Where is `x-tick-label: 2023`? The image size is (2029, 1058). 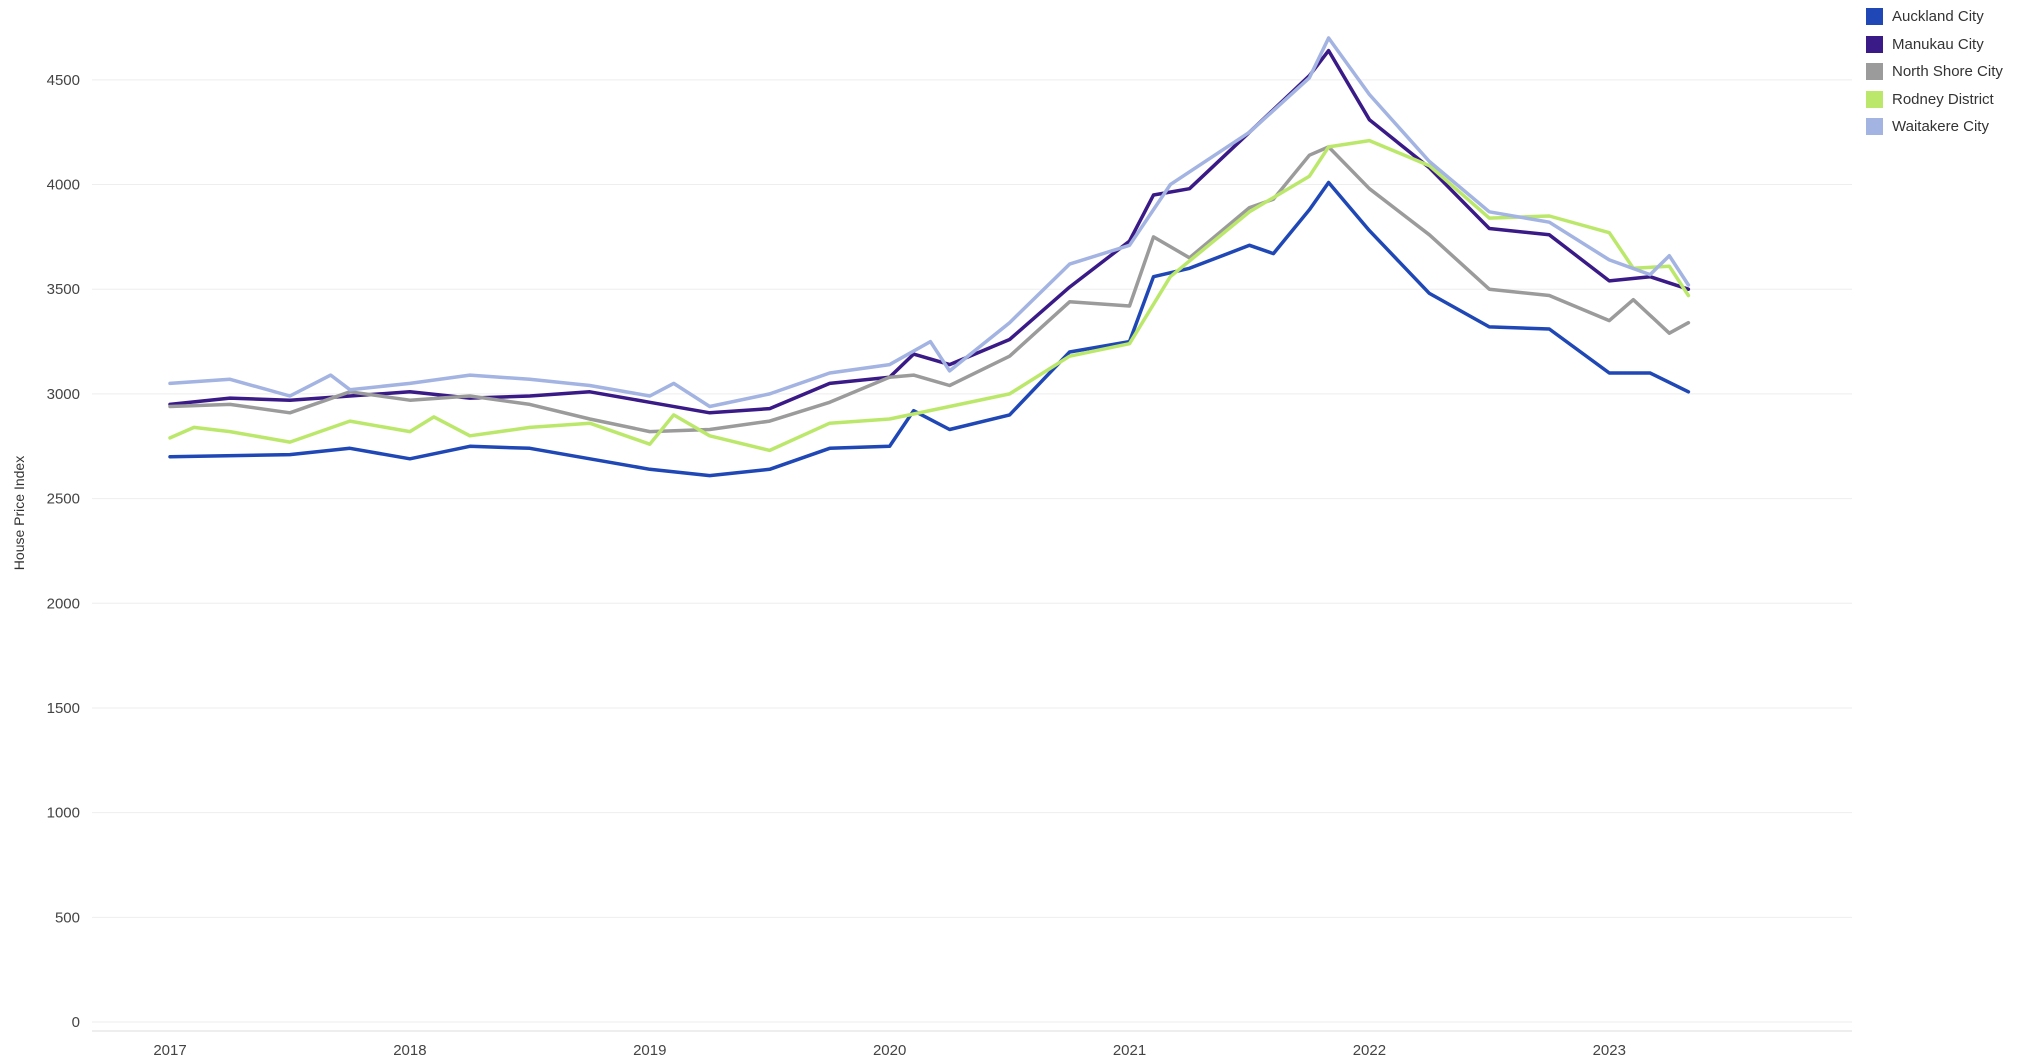
x-tick-label: 2023 is located at coordinates (1609, 1050).